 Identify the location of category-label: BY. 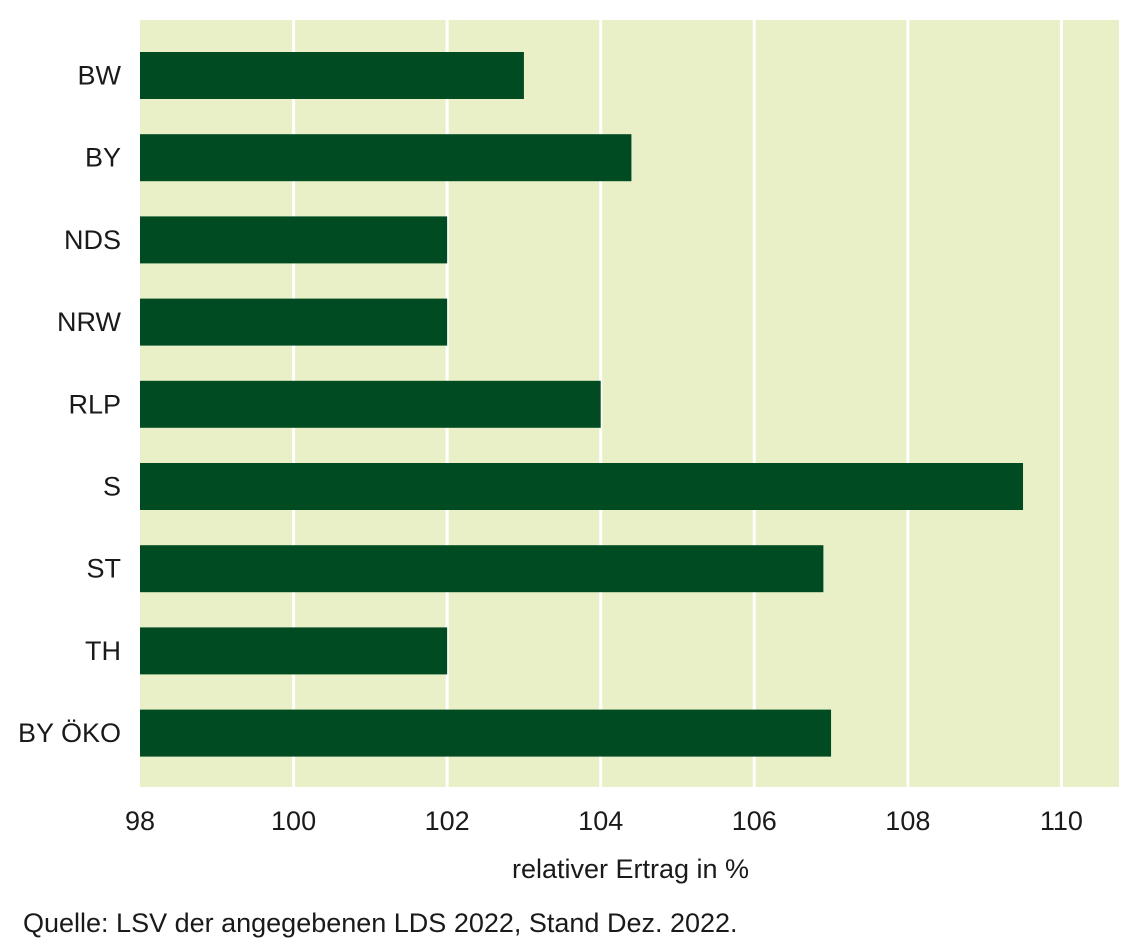
(103, 158).